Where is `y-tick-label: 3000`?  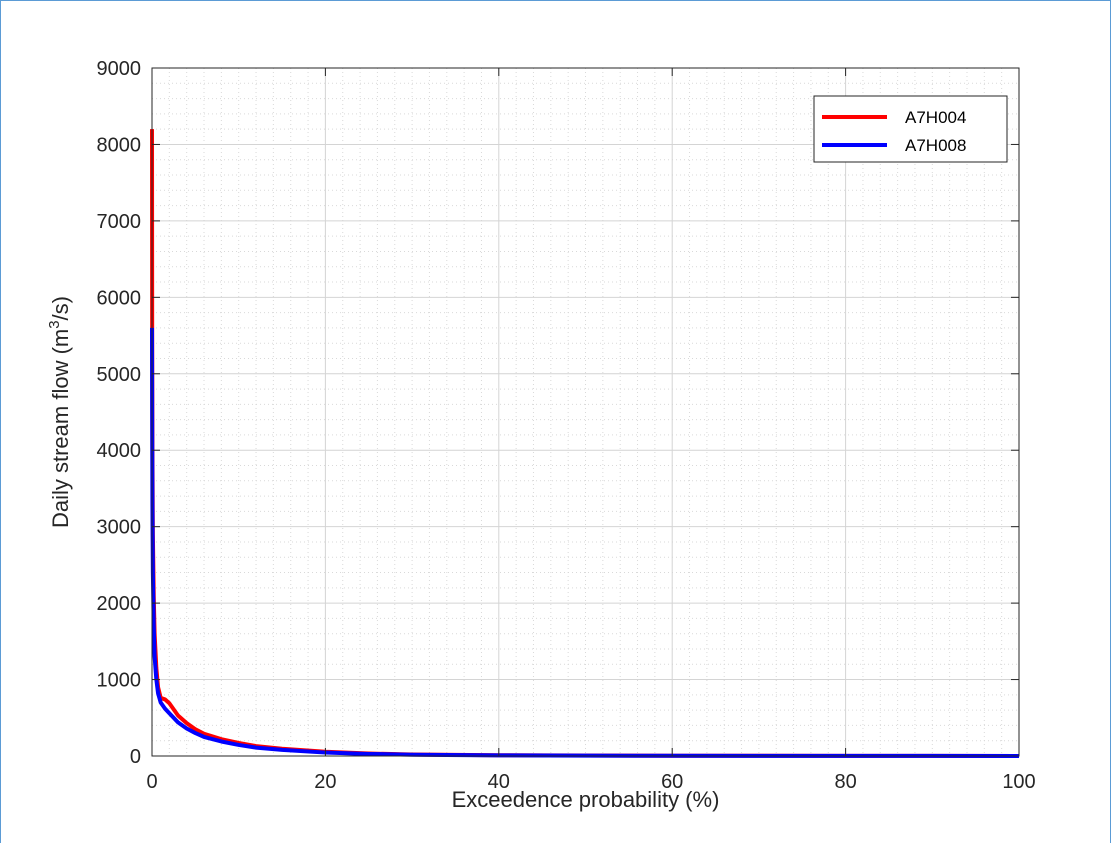
y-tick-label: 3000 is located at coordinates (119, 528).